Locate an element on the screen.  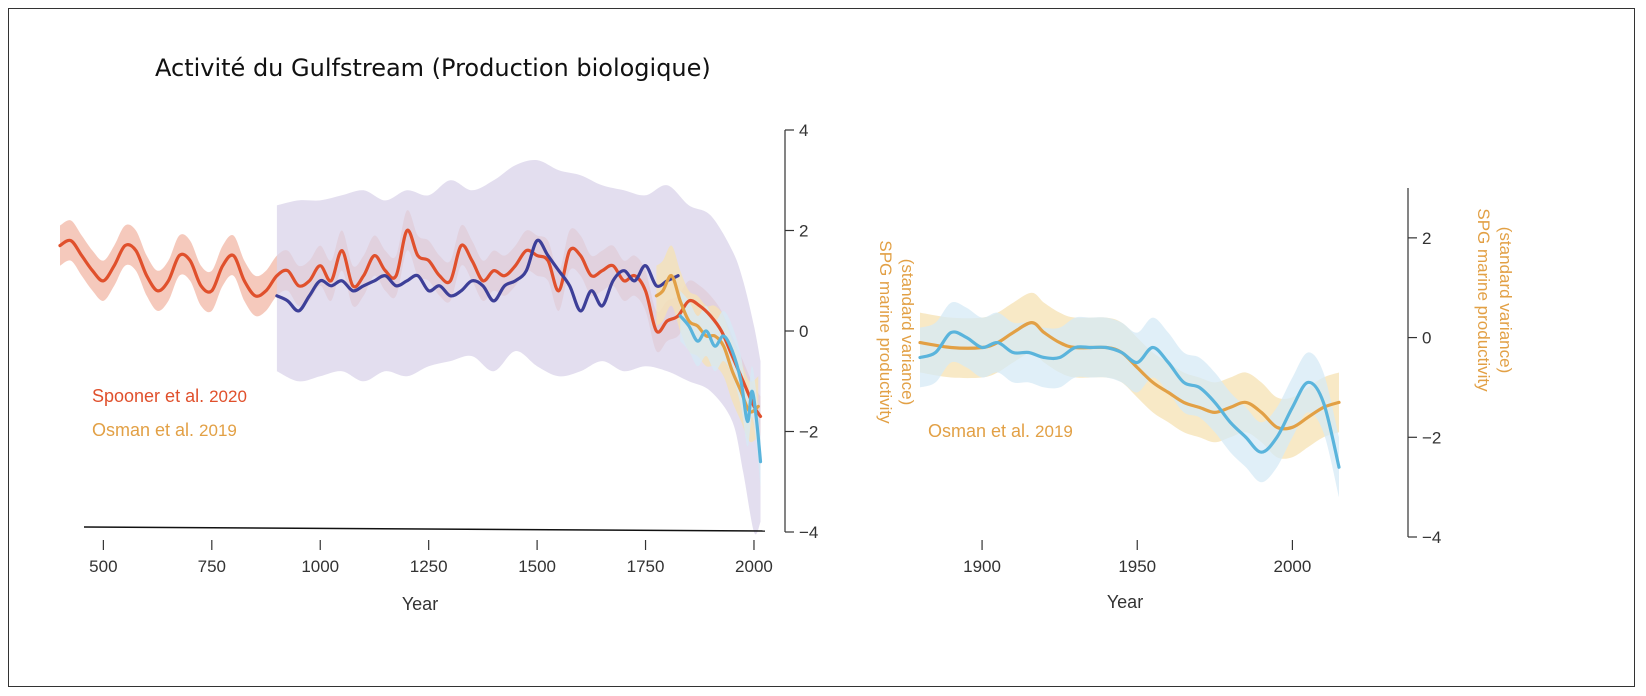
band-cyan is located at coordinates (1129, 400).